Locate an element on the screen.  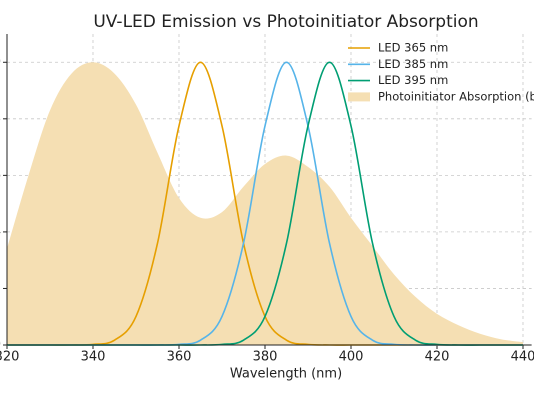
y-tick-label: 1.0 is located at coordinates (0, 62).